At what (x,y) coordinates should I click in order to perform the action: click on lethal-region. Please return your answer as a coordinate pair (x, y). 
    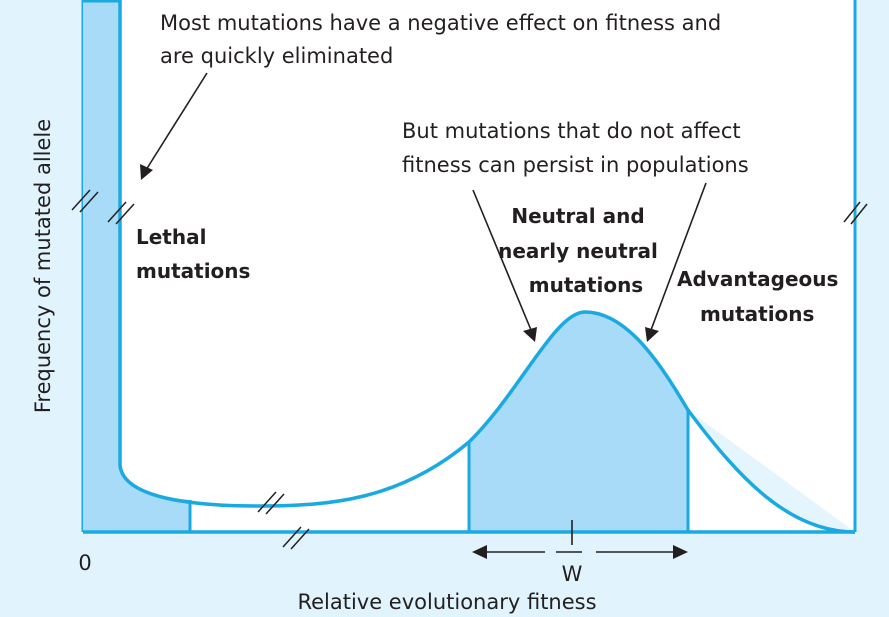
    Looking at the image, I should click on (136, 266).